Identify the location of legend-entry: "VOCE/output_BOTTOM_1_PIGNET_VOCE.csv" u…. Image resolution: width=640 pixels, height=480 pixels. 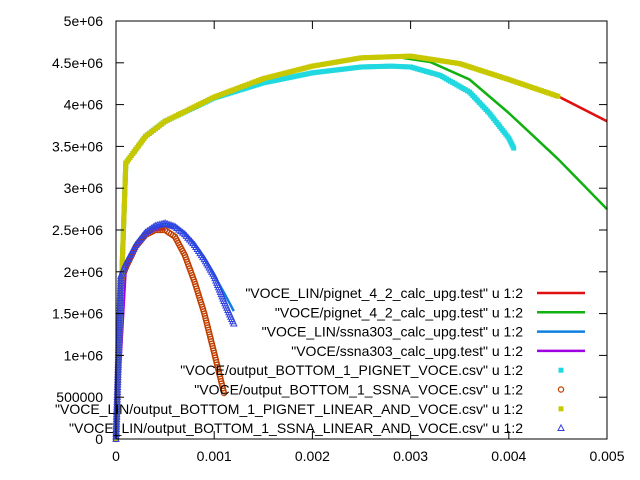
(372, 370).